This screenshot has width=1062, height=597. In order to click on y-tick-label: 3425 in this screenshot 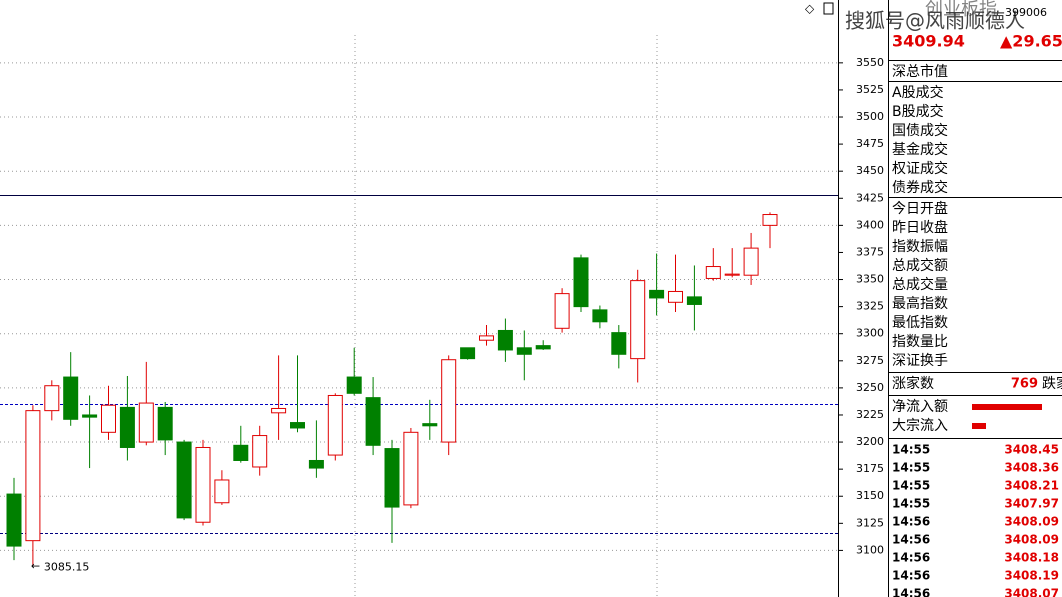, I will do `click(870, 197)`.